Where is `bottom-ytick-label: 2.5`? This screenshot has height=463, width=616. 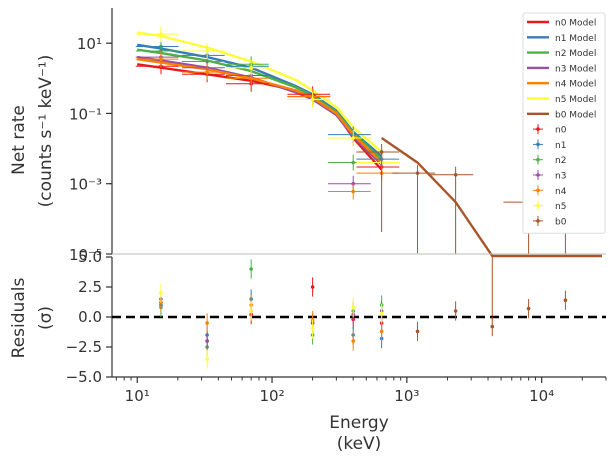
bottom-ytick-label: 2.5 is located at coordinates (90, 287).